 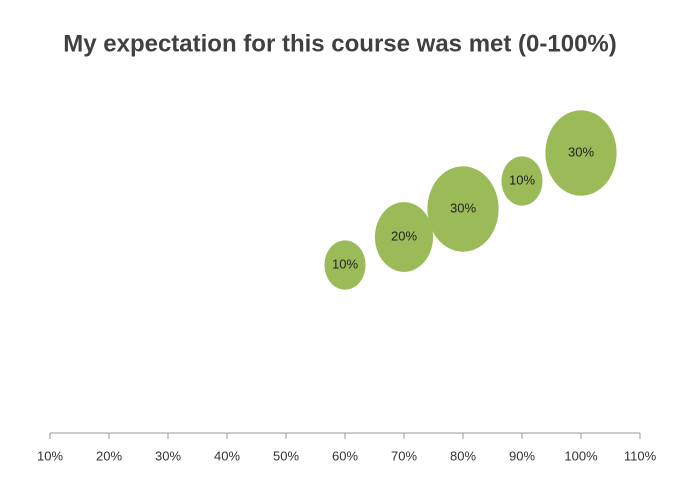 What do you see at coordinates (581, 455) in the screenshot?
I see `x-tick-label: 100%` at bounding box center [581, 455].